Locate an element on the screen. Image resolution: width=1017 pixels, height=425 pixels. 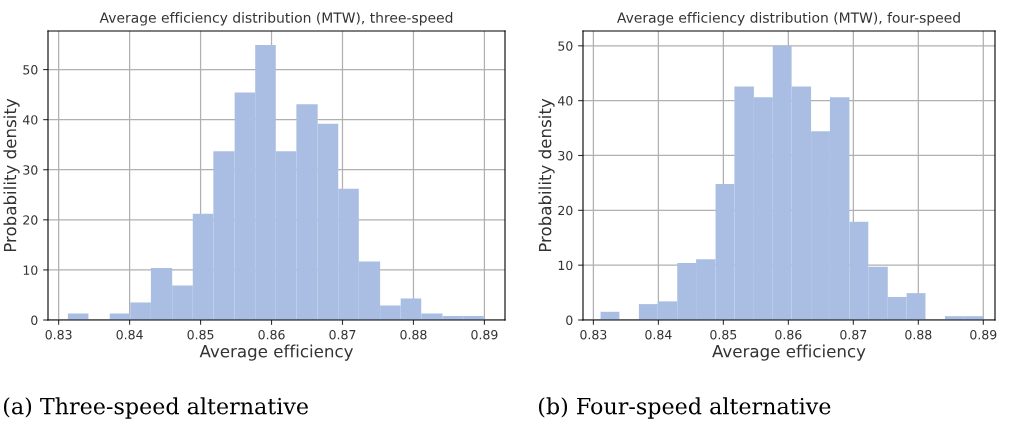
chart-title: Average efficiency distribution (MTW), three-speed is located at coordinates (276, 19).